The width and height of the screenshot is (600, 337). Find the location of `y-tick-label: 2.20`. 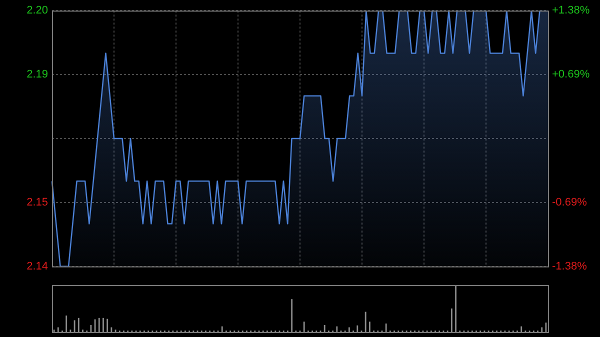

y-tick-label: 2.20 is located at coordinates (37, 10).